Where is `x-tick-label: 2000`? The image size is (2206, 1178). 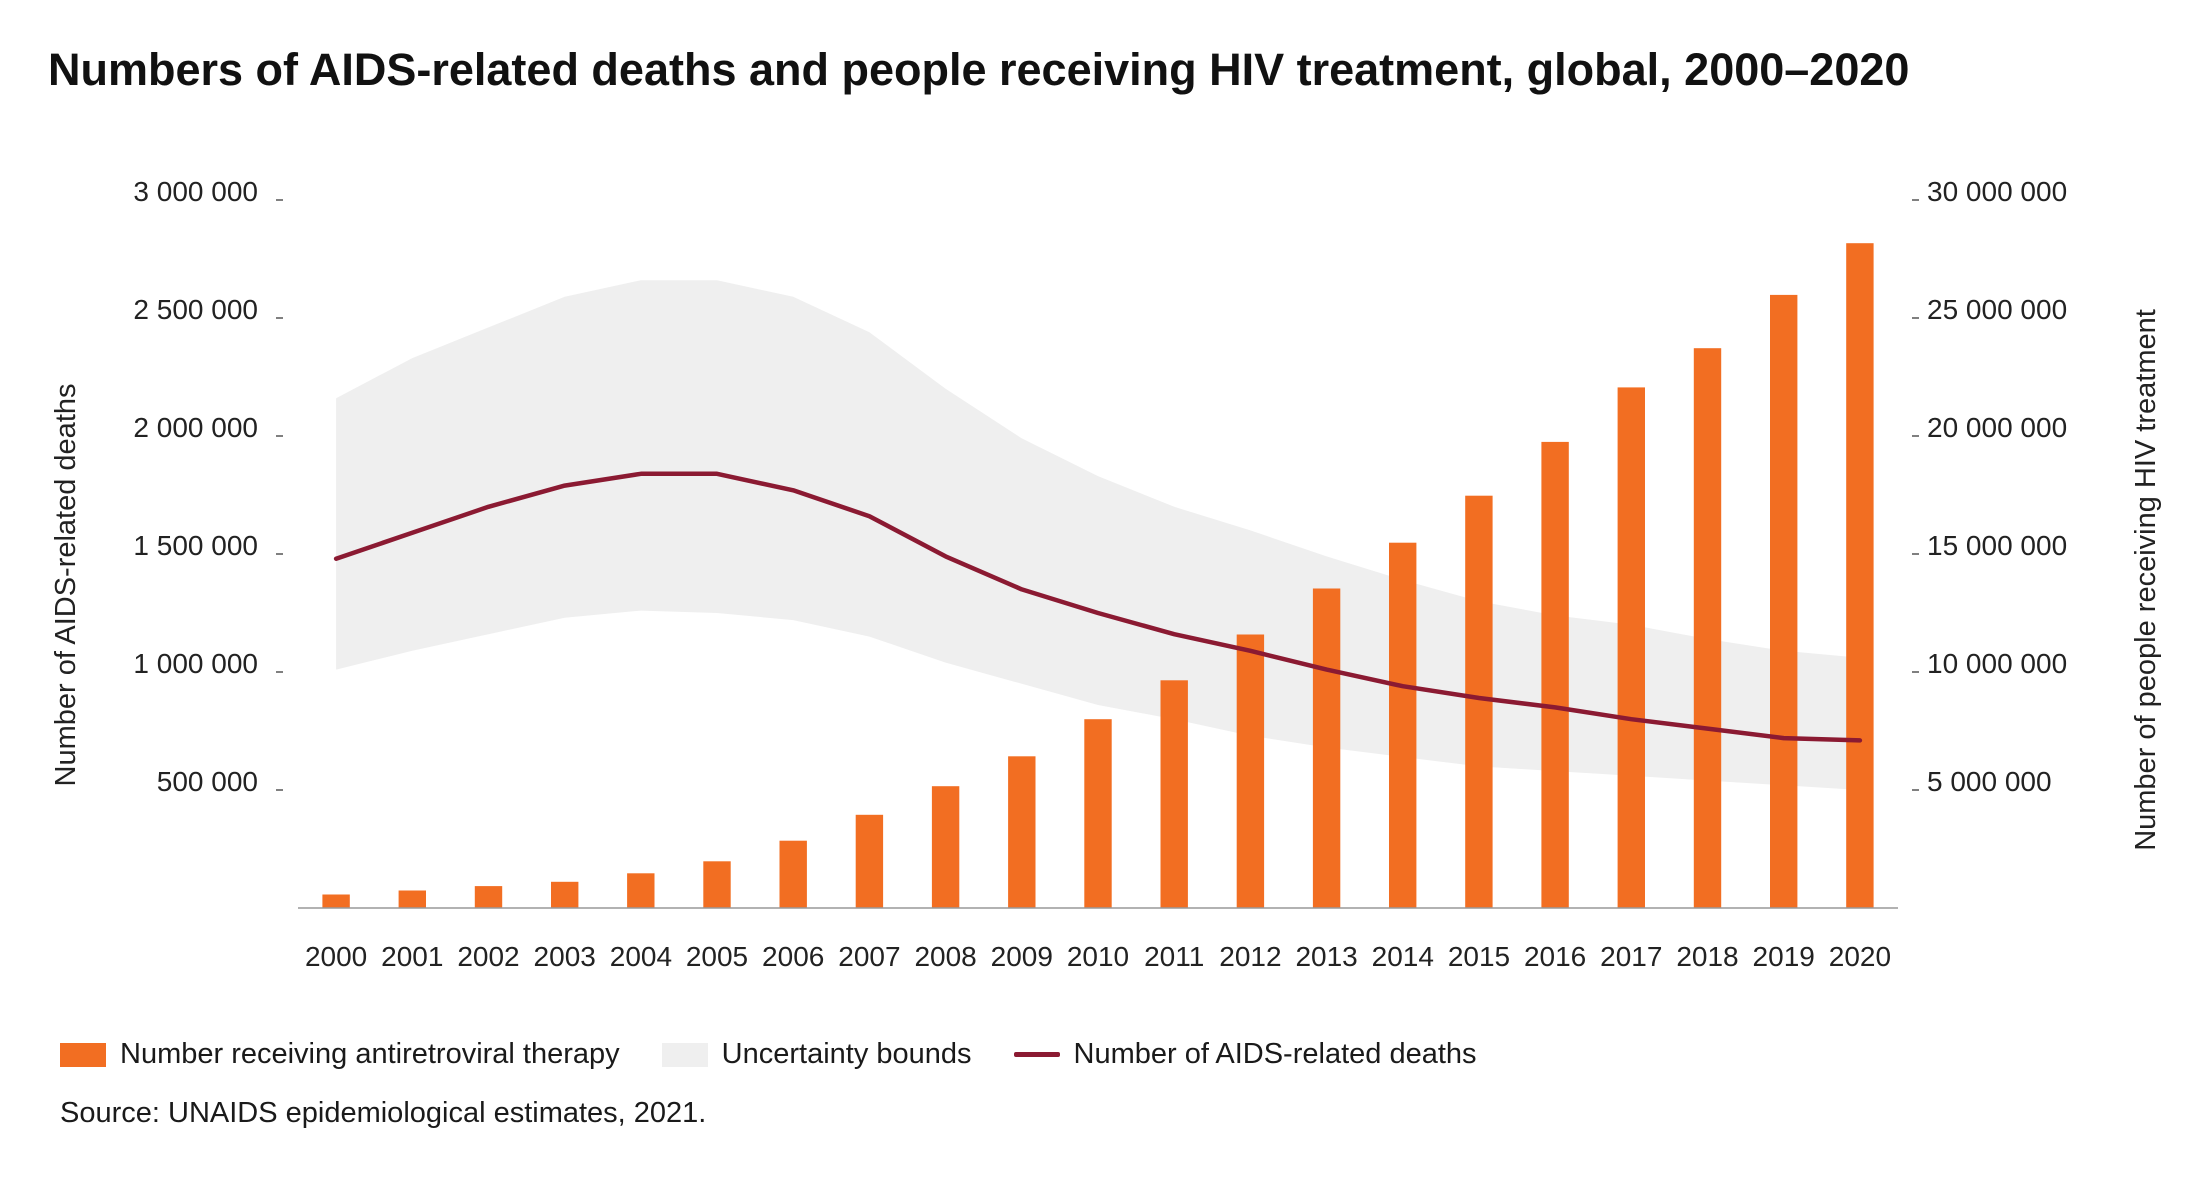
x-tick-label: 2000 is located at coordinates (336, 956).